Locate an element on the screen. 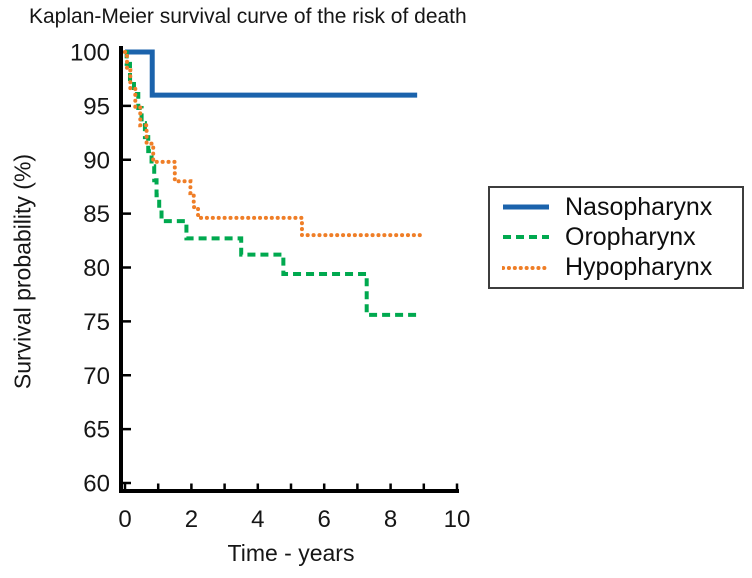  legend-row-hypopharynx: Hypopharynx is located at coordinates (622, 267).